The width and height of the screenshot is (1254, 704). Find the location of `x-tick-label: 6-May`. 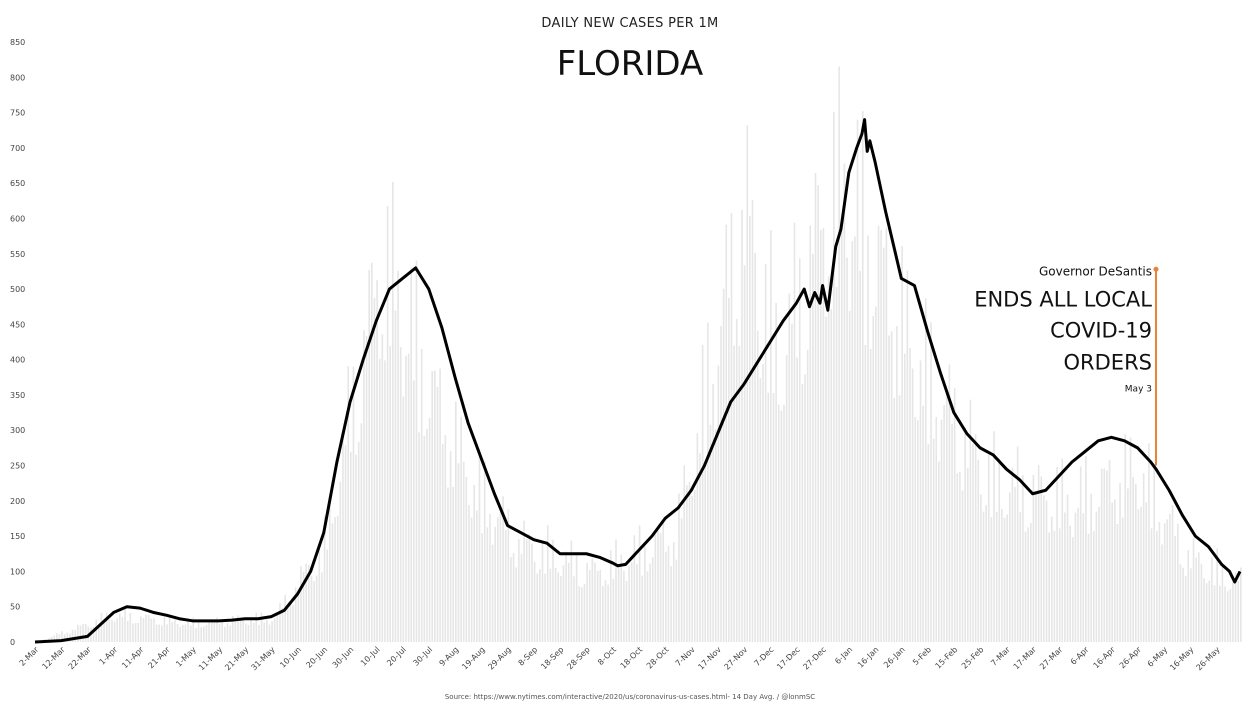

x-tick-label: 6-May is located at coordinates (1158, 657).